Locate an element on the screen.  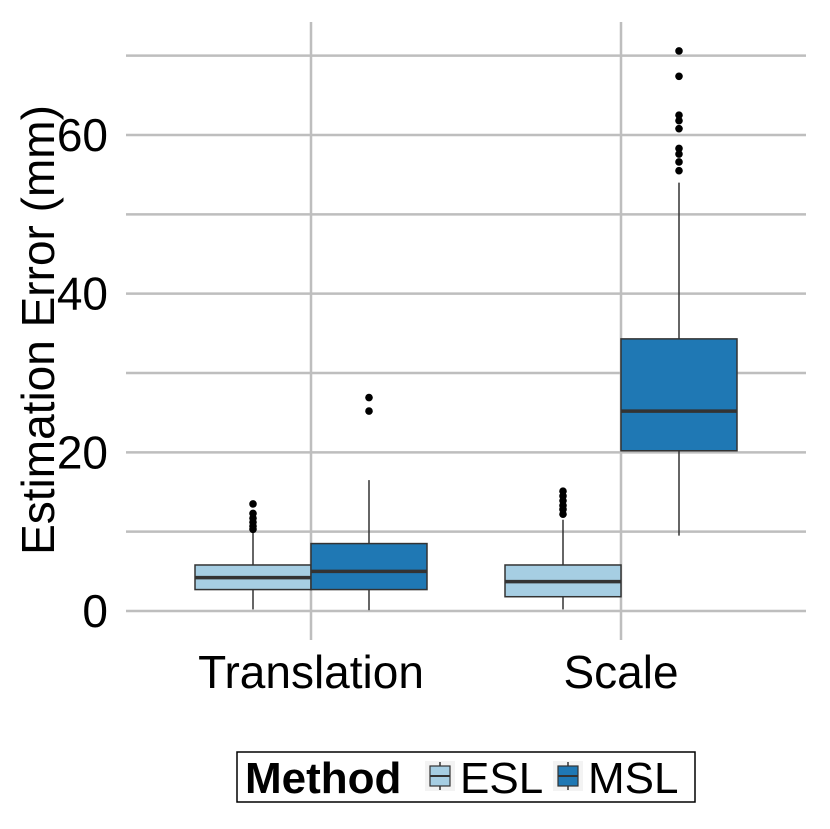
y-axis-label: Estimation Error (mm) is located at coordinates (38, 330).